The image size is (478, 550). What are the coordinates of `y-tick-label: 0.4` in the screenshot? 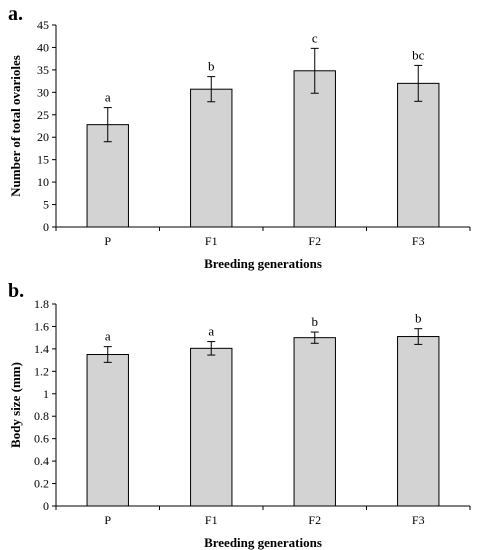 It's located at (41, 461).